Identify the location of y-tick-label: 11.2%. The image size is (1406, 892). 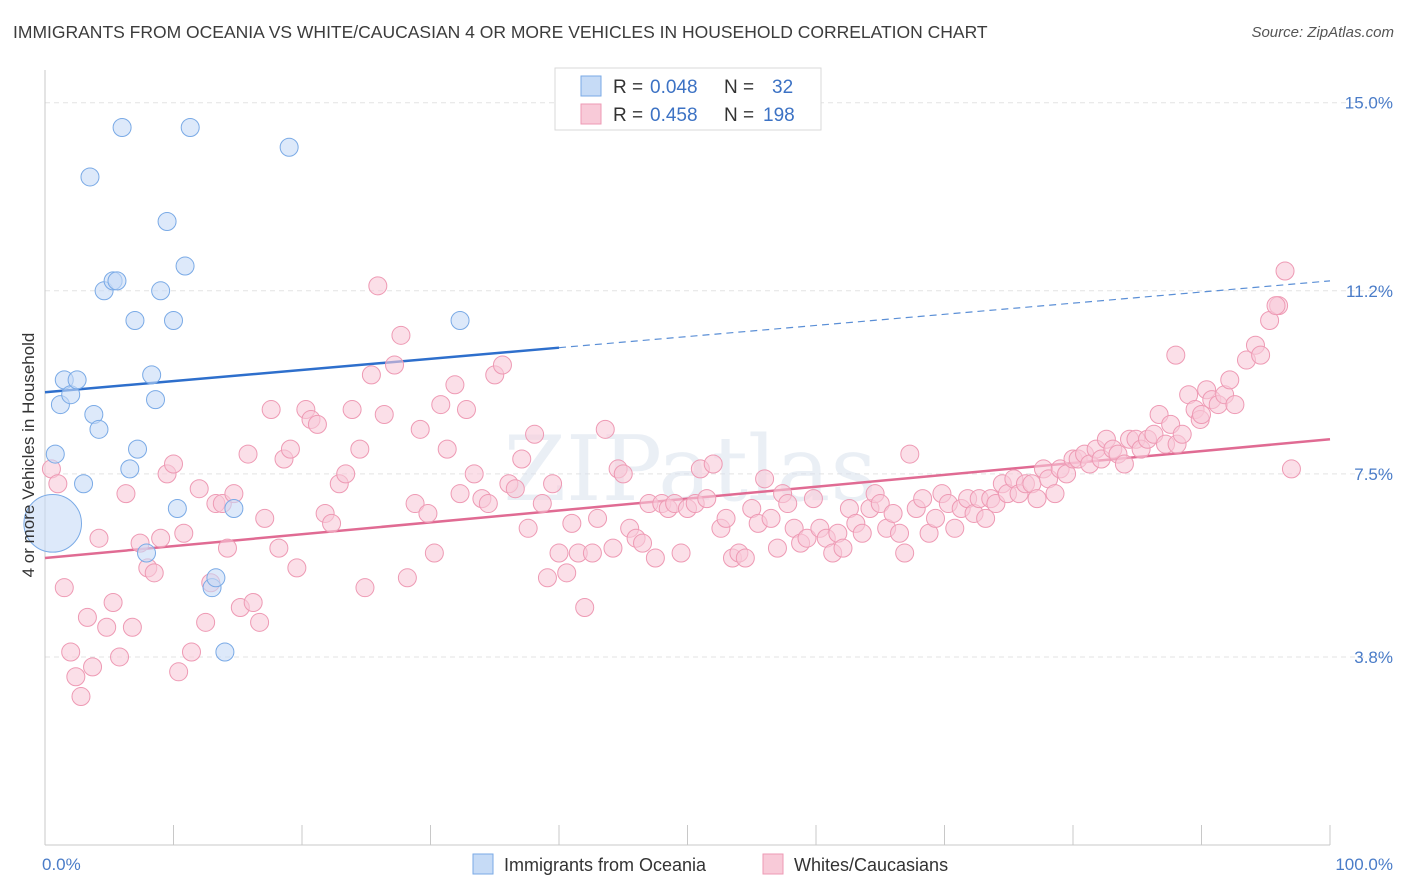
(1369, 291).